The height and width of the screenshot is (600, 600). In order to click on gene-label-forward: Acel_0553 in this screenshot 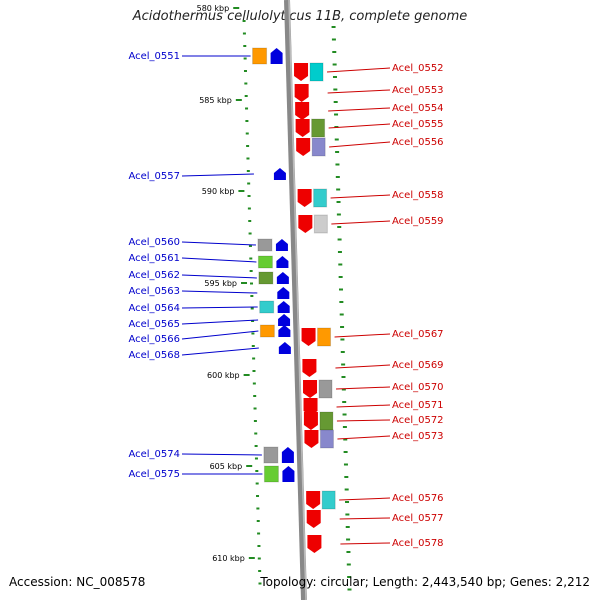, I will do `click(418, 90)`.